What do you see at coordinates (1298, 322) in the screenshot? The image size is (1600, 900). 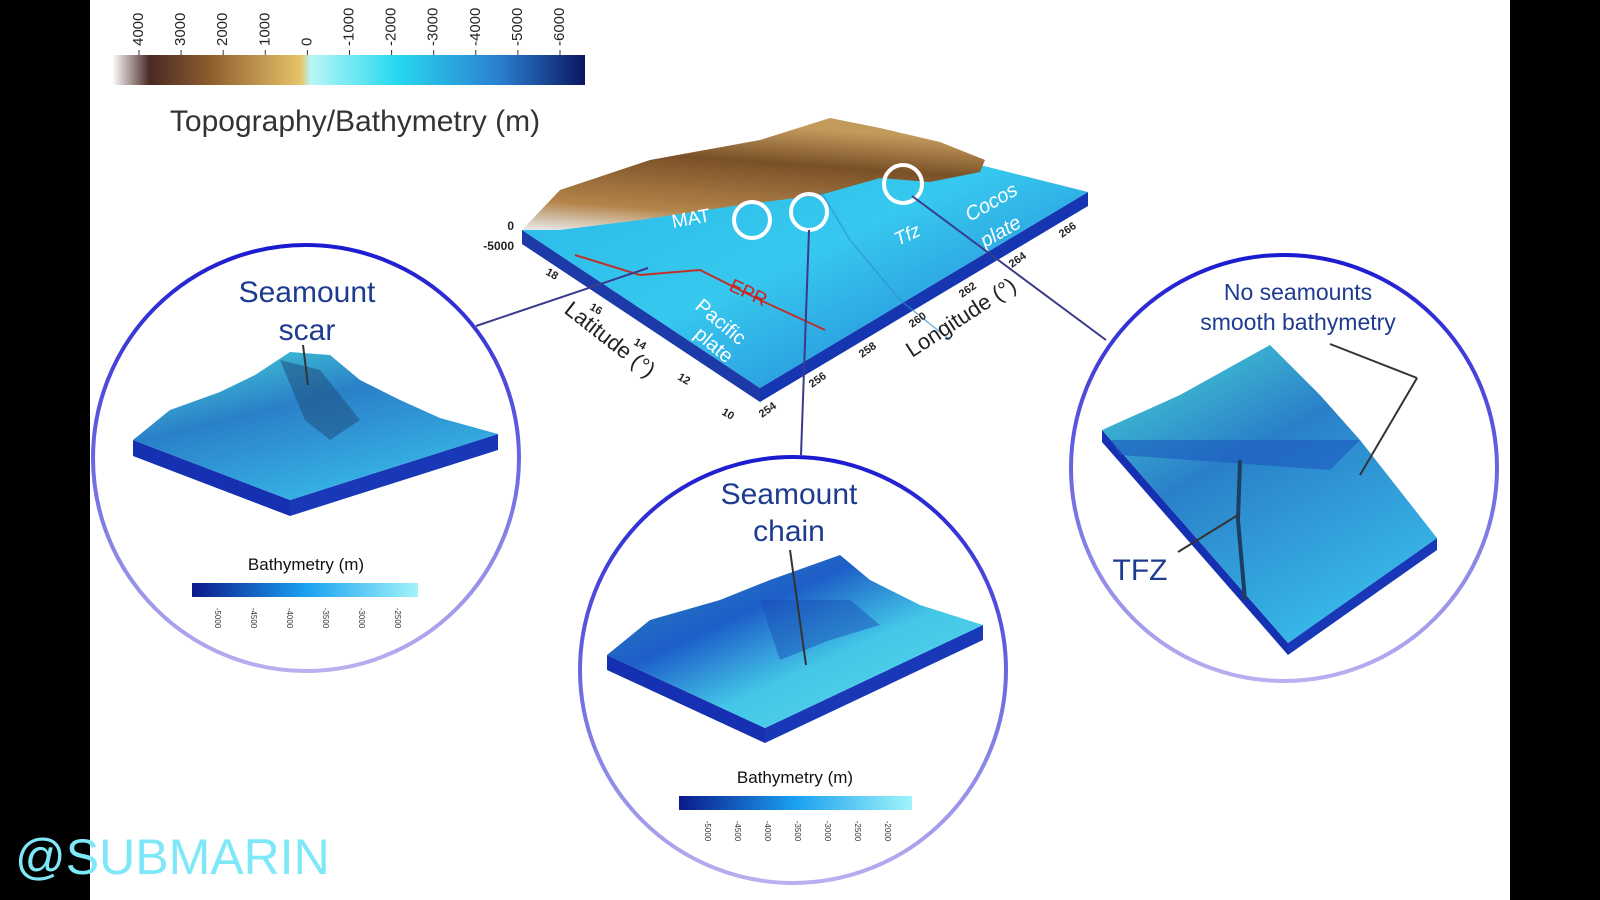 I see `inset-title: smooth bathymetry` at bounding box center [1298, 322].